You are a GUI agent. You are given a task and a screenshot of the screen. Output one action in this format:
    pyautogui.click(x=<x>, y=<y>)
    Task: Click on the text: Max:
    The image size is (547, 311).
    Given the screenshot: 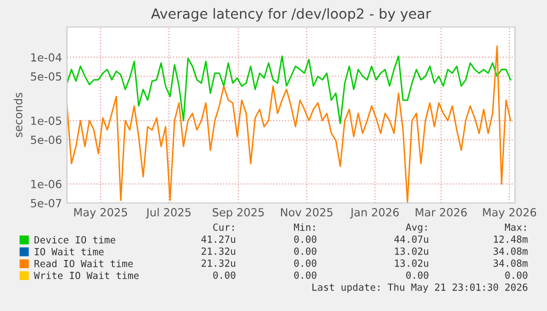 What is the action you would take?
    pyautogui.click(x=515, y=227)
    